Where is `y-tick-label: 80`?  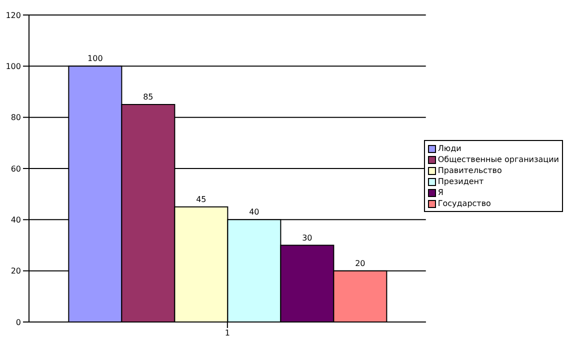 y-tick-label: 80 is located at coordinates (15, 117).